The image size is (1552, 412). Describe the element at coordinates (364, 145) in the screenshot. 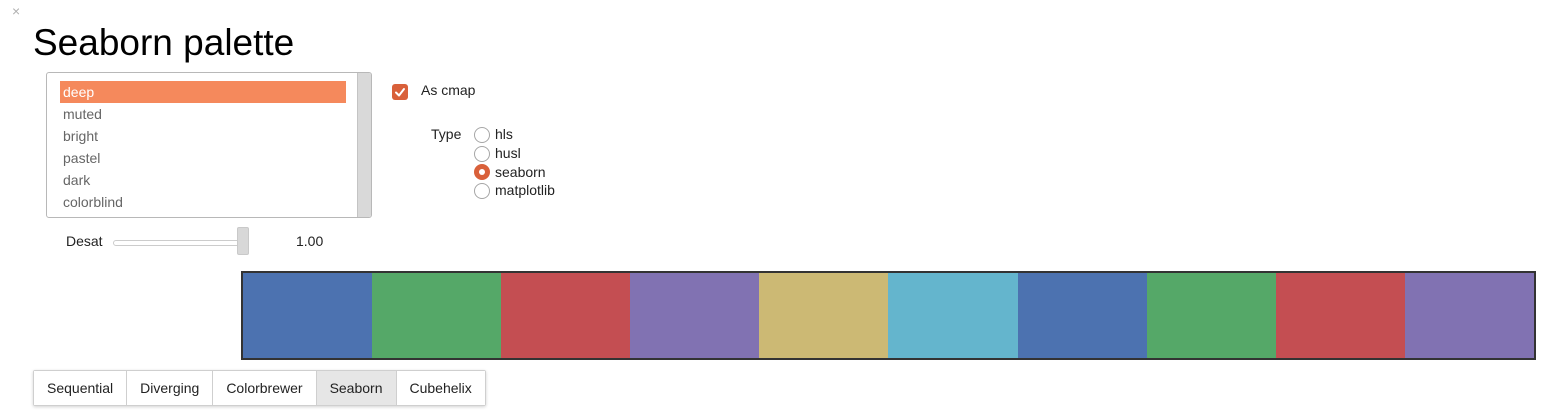

I see `listbox-scrollbar` at that location.